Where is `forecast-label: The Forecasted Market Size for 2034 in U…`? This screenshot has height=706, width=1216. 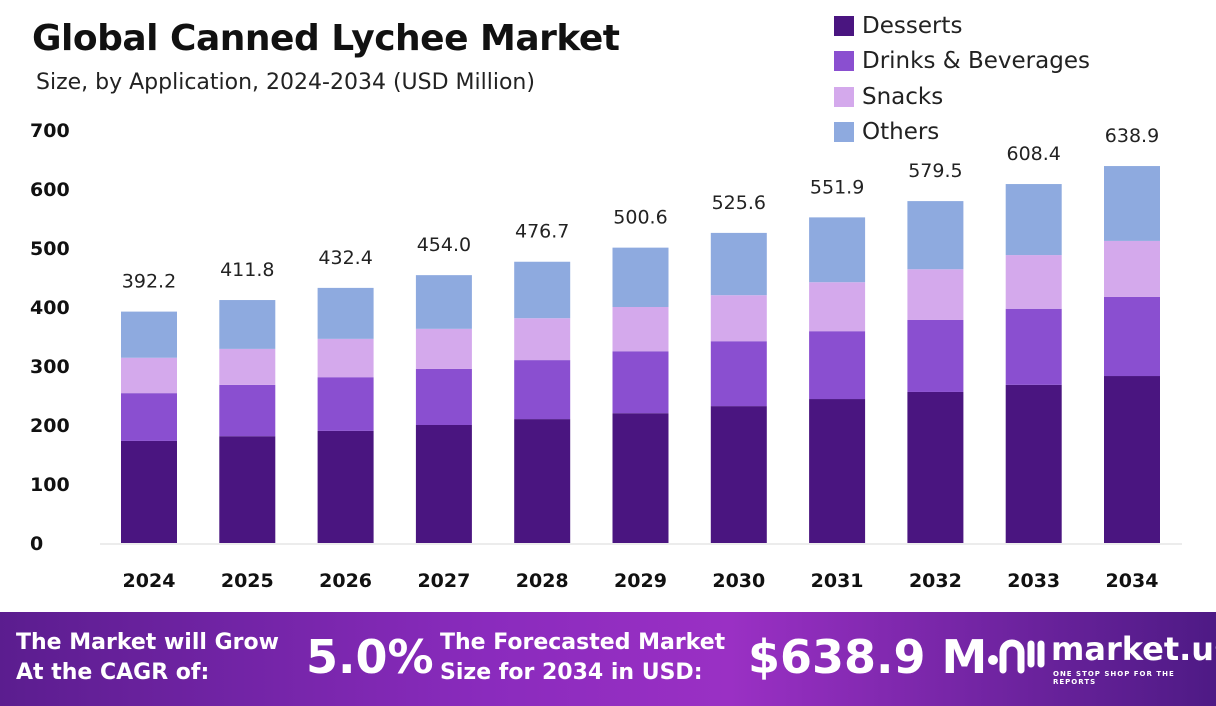
forecast-label: The Forecasted Market Size for 2034 in U… is located at coordinates (582, 658).